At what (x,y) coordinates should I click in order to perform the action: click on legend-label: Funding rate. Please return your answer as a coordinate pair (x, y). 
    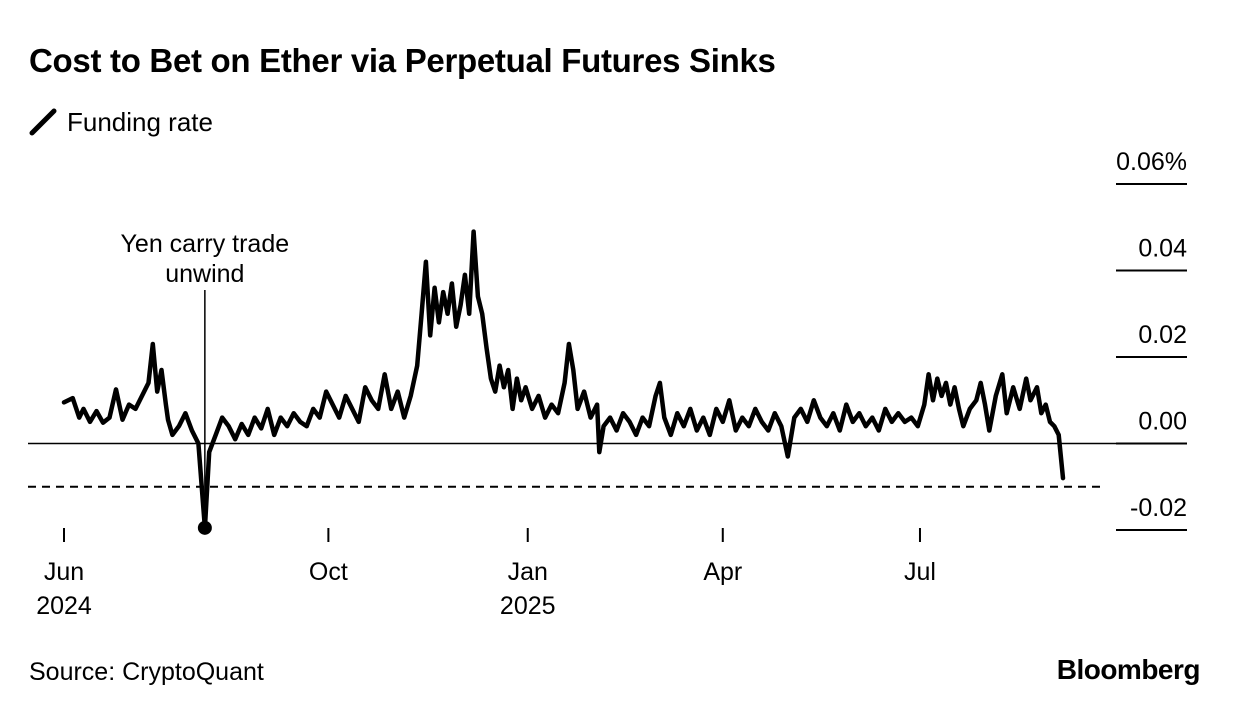
    Looking at the image, I should click on (140, 121).